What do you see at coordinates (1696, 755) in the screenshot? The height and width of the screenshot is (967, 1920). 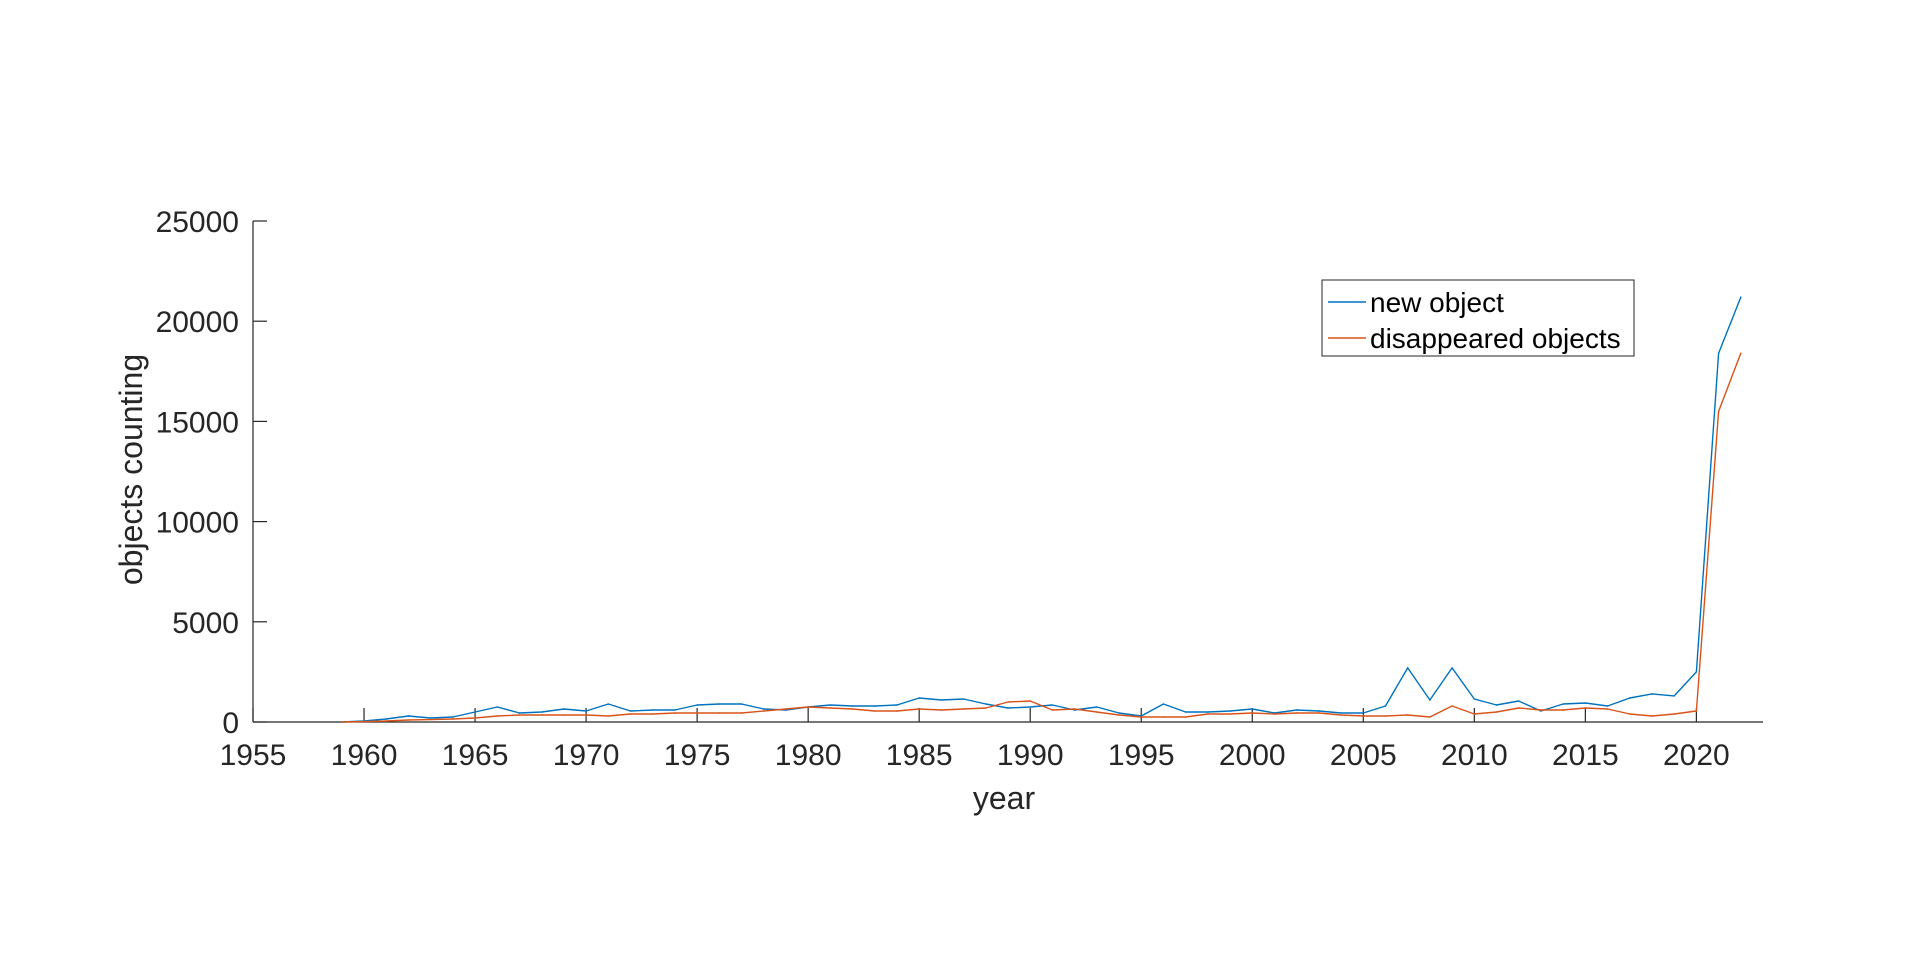 I see `x-tick-label: 2020` at bounding box center [1696, 755].